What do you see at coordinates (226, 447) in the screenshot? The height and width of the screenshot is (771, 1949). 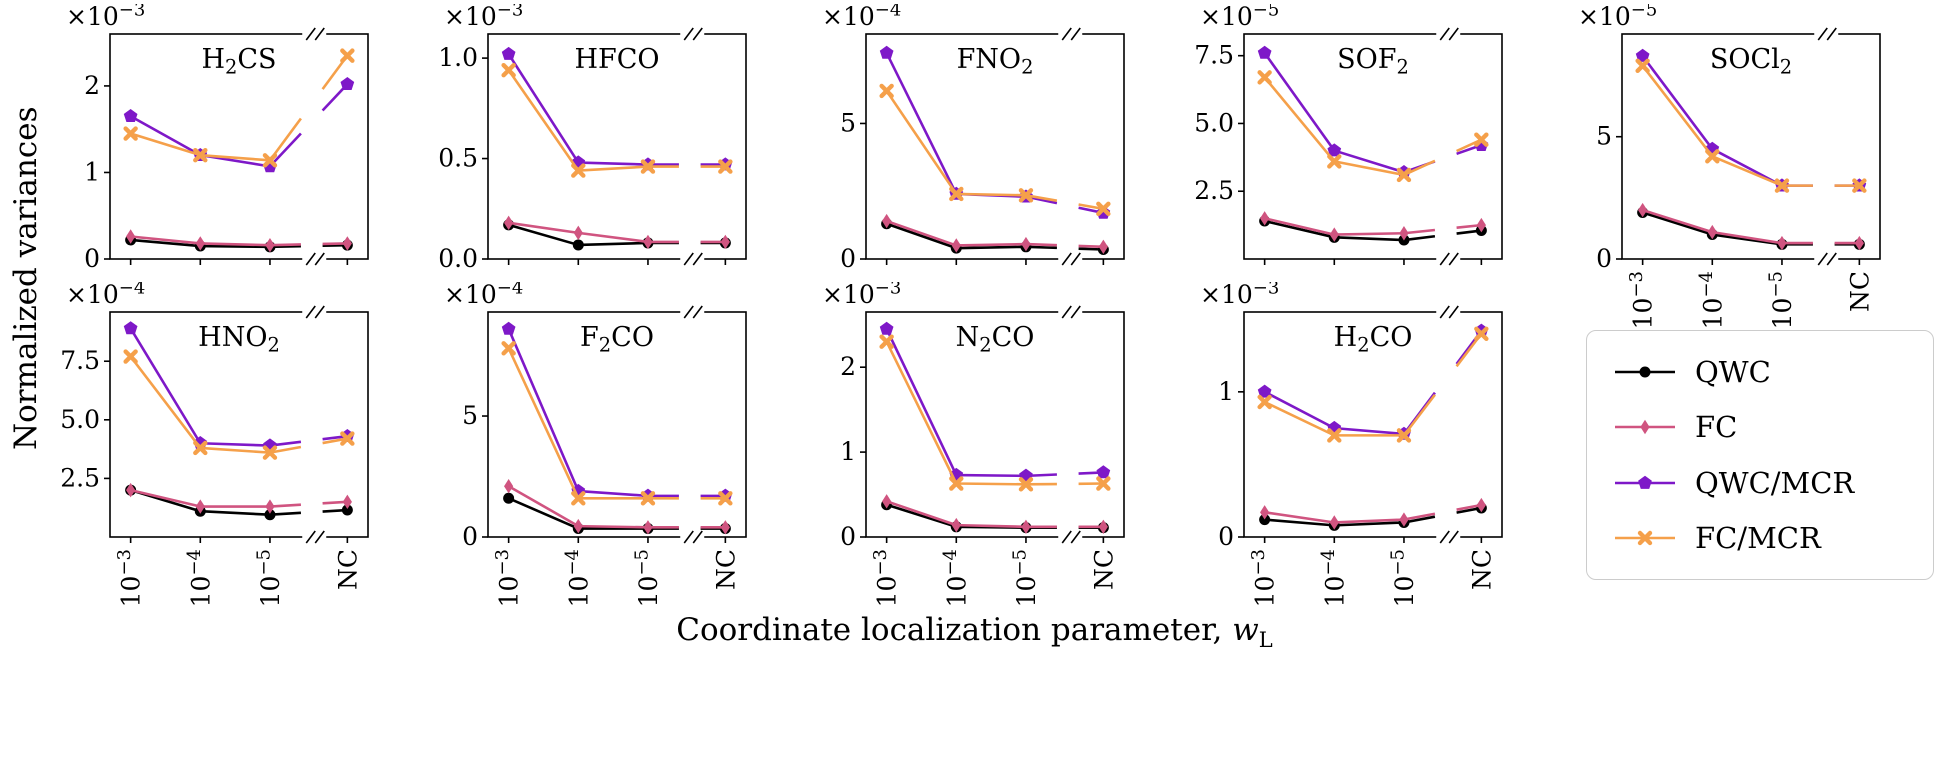 I see `subplot-hno2: ×10−4 HNO2 2.5 5.0 7.5 10−3 10−4 10−5 NC` at bounding box center [226, 447].